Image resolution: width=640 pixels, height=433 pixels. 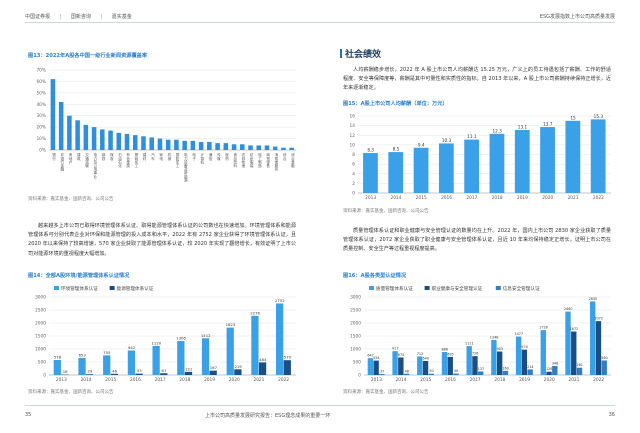 What do you see at coordinates (593, 299) in the screenshot?
I see `data-label: 2830` at bounding box center [593, 299].